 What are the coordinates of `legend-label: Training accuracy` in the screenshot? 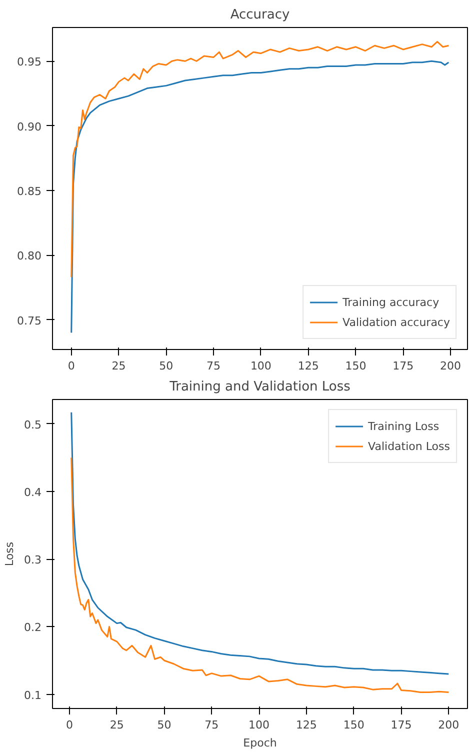 It's located at (391, 302).